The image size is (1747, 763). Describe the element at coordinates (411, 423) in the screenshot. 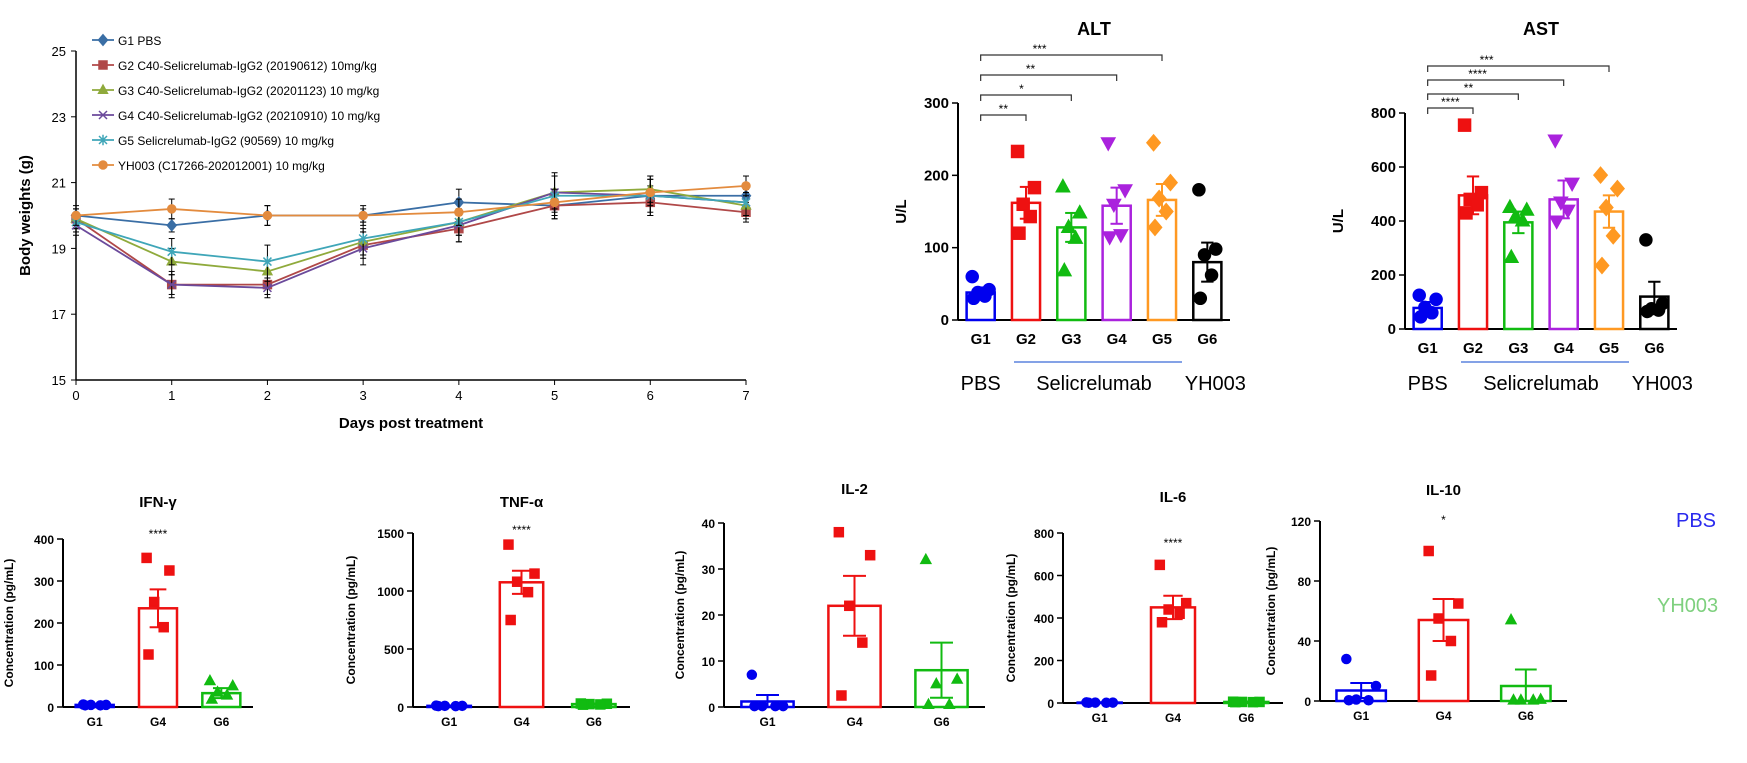

I see `x-axis-label: Days post treatment` at that location.